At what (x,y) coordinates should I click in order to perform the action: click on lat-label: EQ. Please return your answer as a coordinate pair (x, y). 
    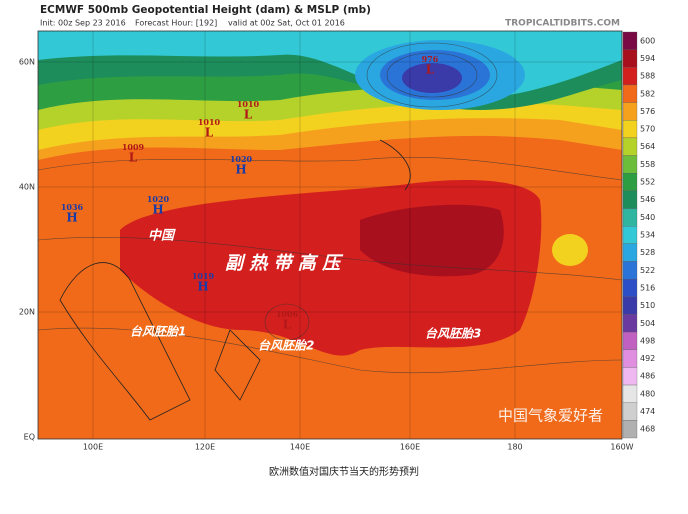
    Looking at the image, I should click on (29, 437).